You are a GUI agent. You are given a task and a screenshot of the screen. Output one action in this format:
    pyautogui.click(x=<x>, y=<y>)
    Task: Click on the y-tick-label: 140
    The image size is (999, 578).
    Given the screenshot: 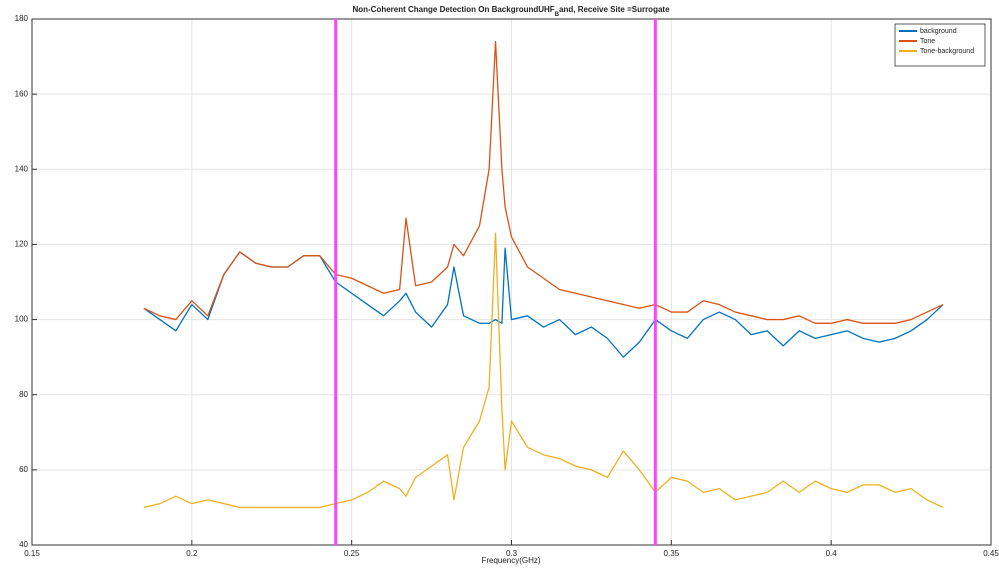 What is the action you would take?
    pyautogui.click(x=22, y=168)
    